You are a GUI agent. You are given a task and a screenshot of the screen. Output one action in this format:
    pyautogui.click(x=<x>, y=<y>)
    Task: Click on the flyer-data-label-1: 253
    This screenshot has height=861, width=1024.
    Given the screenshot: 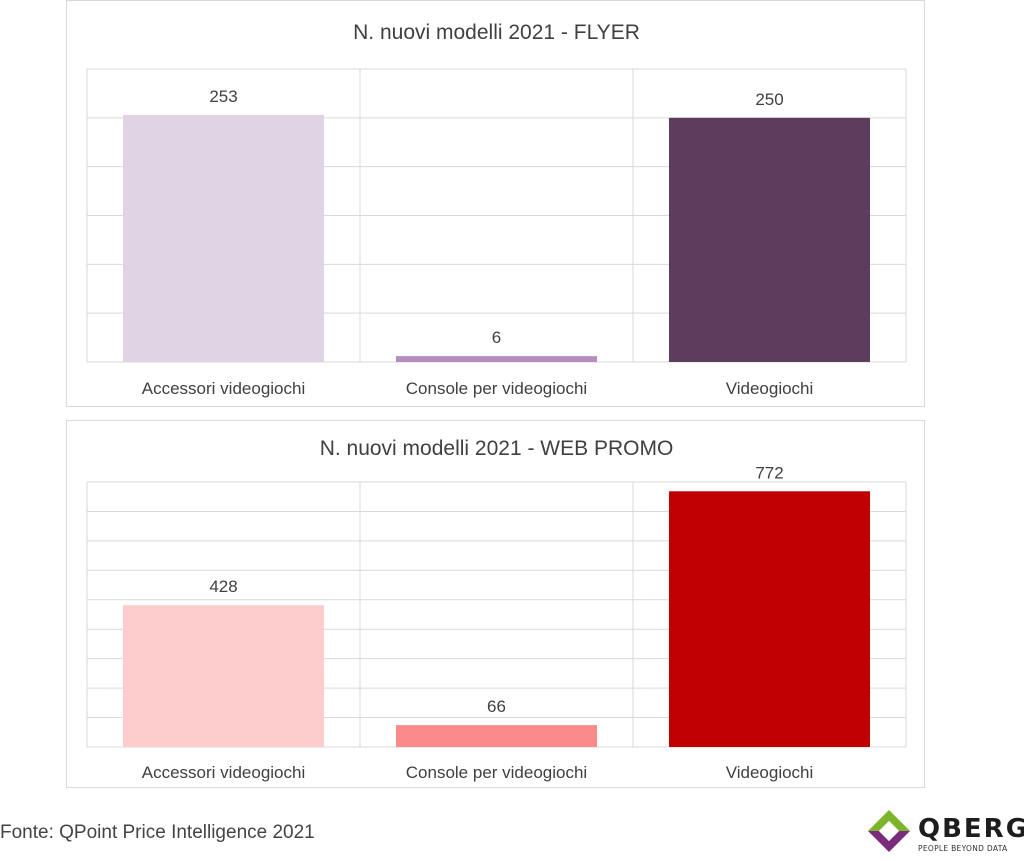 What is the action you would take?
    pyautogui.click(x=223, y=96)
    